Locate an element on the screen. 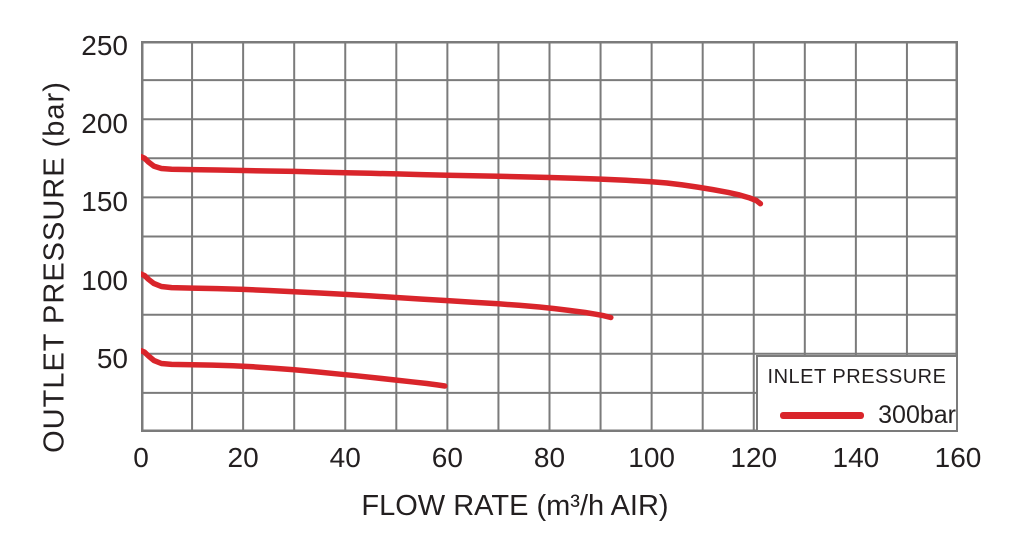 The height and width of the screenshot is (543, 1024). y-axis-title: OUTLET PRESSURE (bar) is located at coordinates (54, 267).